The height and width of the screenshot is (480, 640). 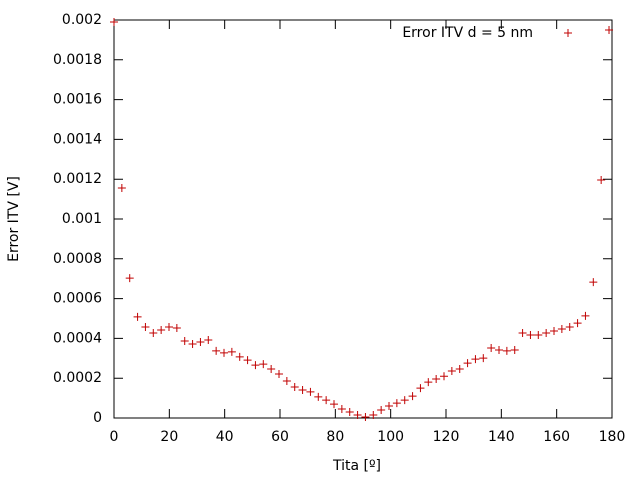 What do you see at coordinates (77, 259) in the screenshot?
I see `y-tick-label: 0.0008` at bounding box center [77, 259].